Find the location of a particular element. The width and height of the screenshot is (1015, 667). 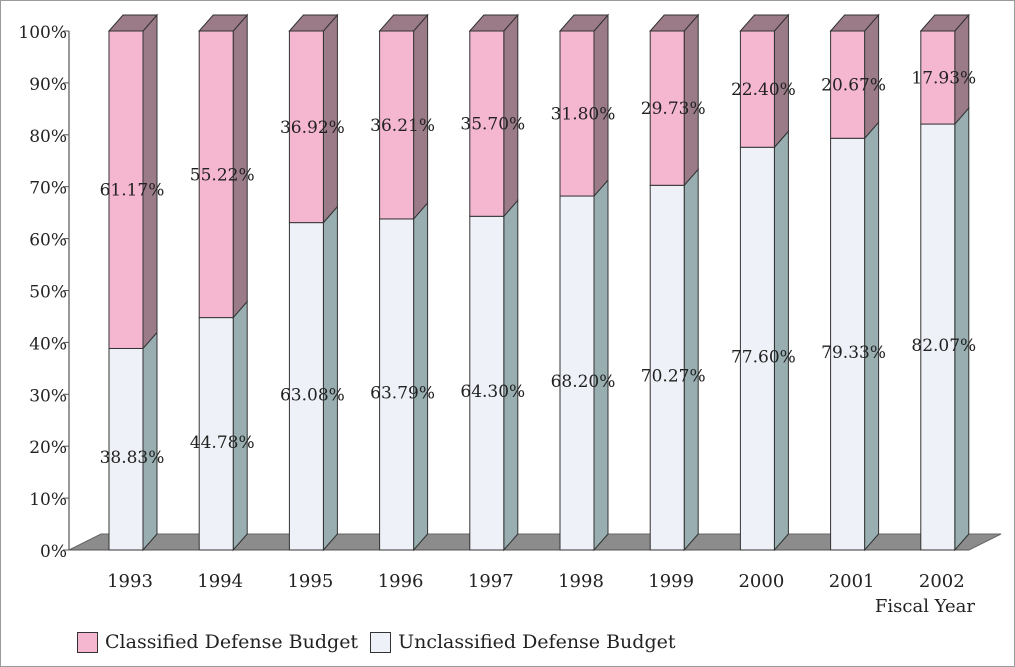

y-tick-label: 90% is located at coordinates (48, 85).